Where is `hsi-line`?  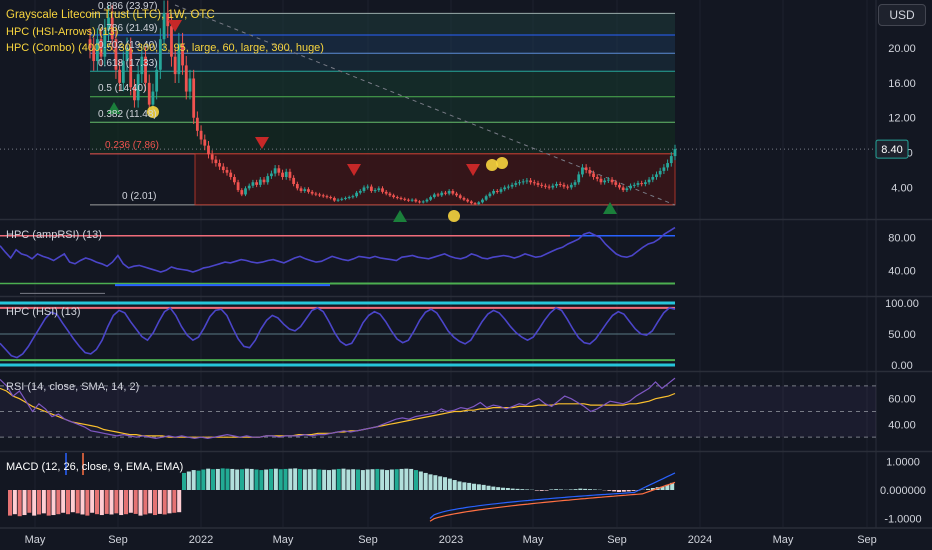
hsi-line is located at coordinates (338, 332).